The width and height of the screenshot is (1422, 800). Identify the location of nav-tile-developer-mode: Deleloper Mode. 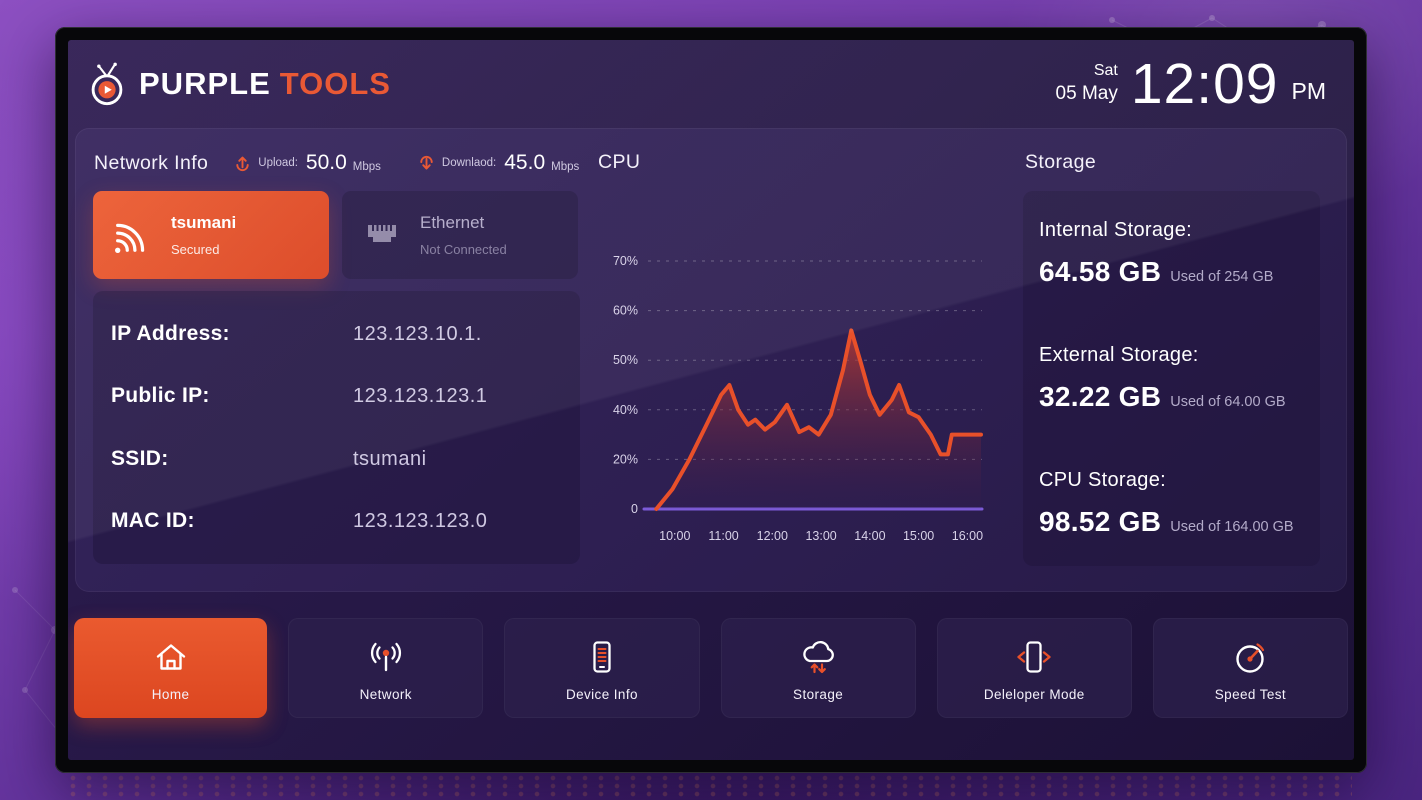
(1034, 668).